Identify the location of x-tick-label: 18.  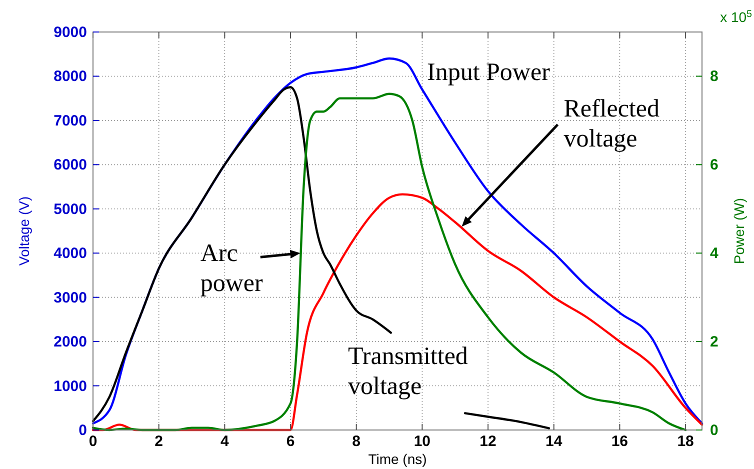
(685, 441).